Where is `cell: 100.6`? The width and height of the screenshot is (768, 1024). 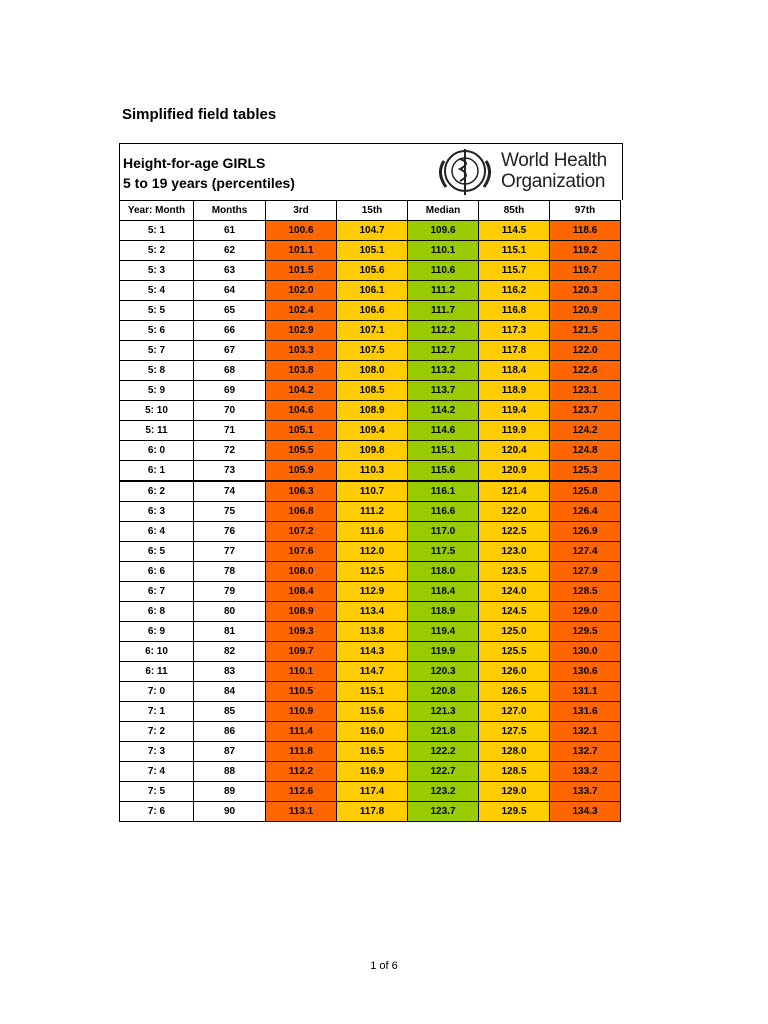 cell: 100.6 is located at coordinates (301, 230).